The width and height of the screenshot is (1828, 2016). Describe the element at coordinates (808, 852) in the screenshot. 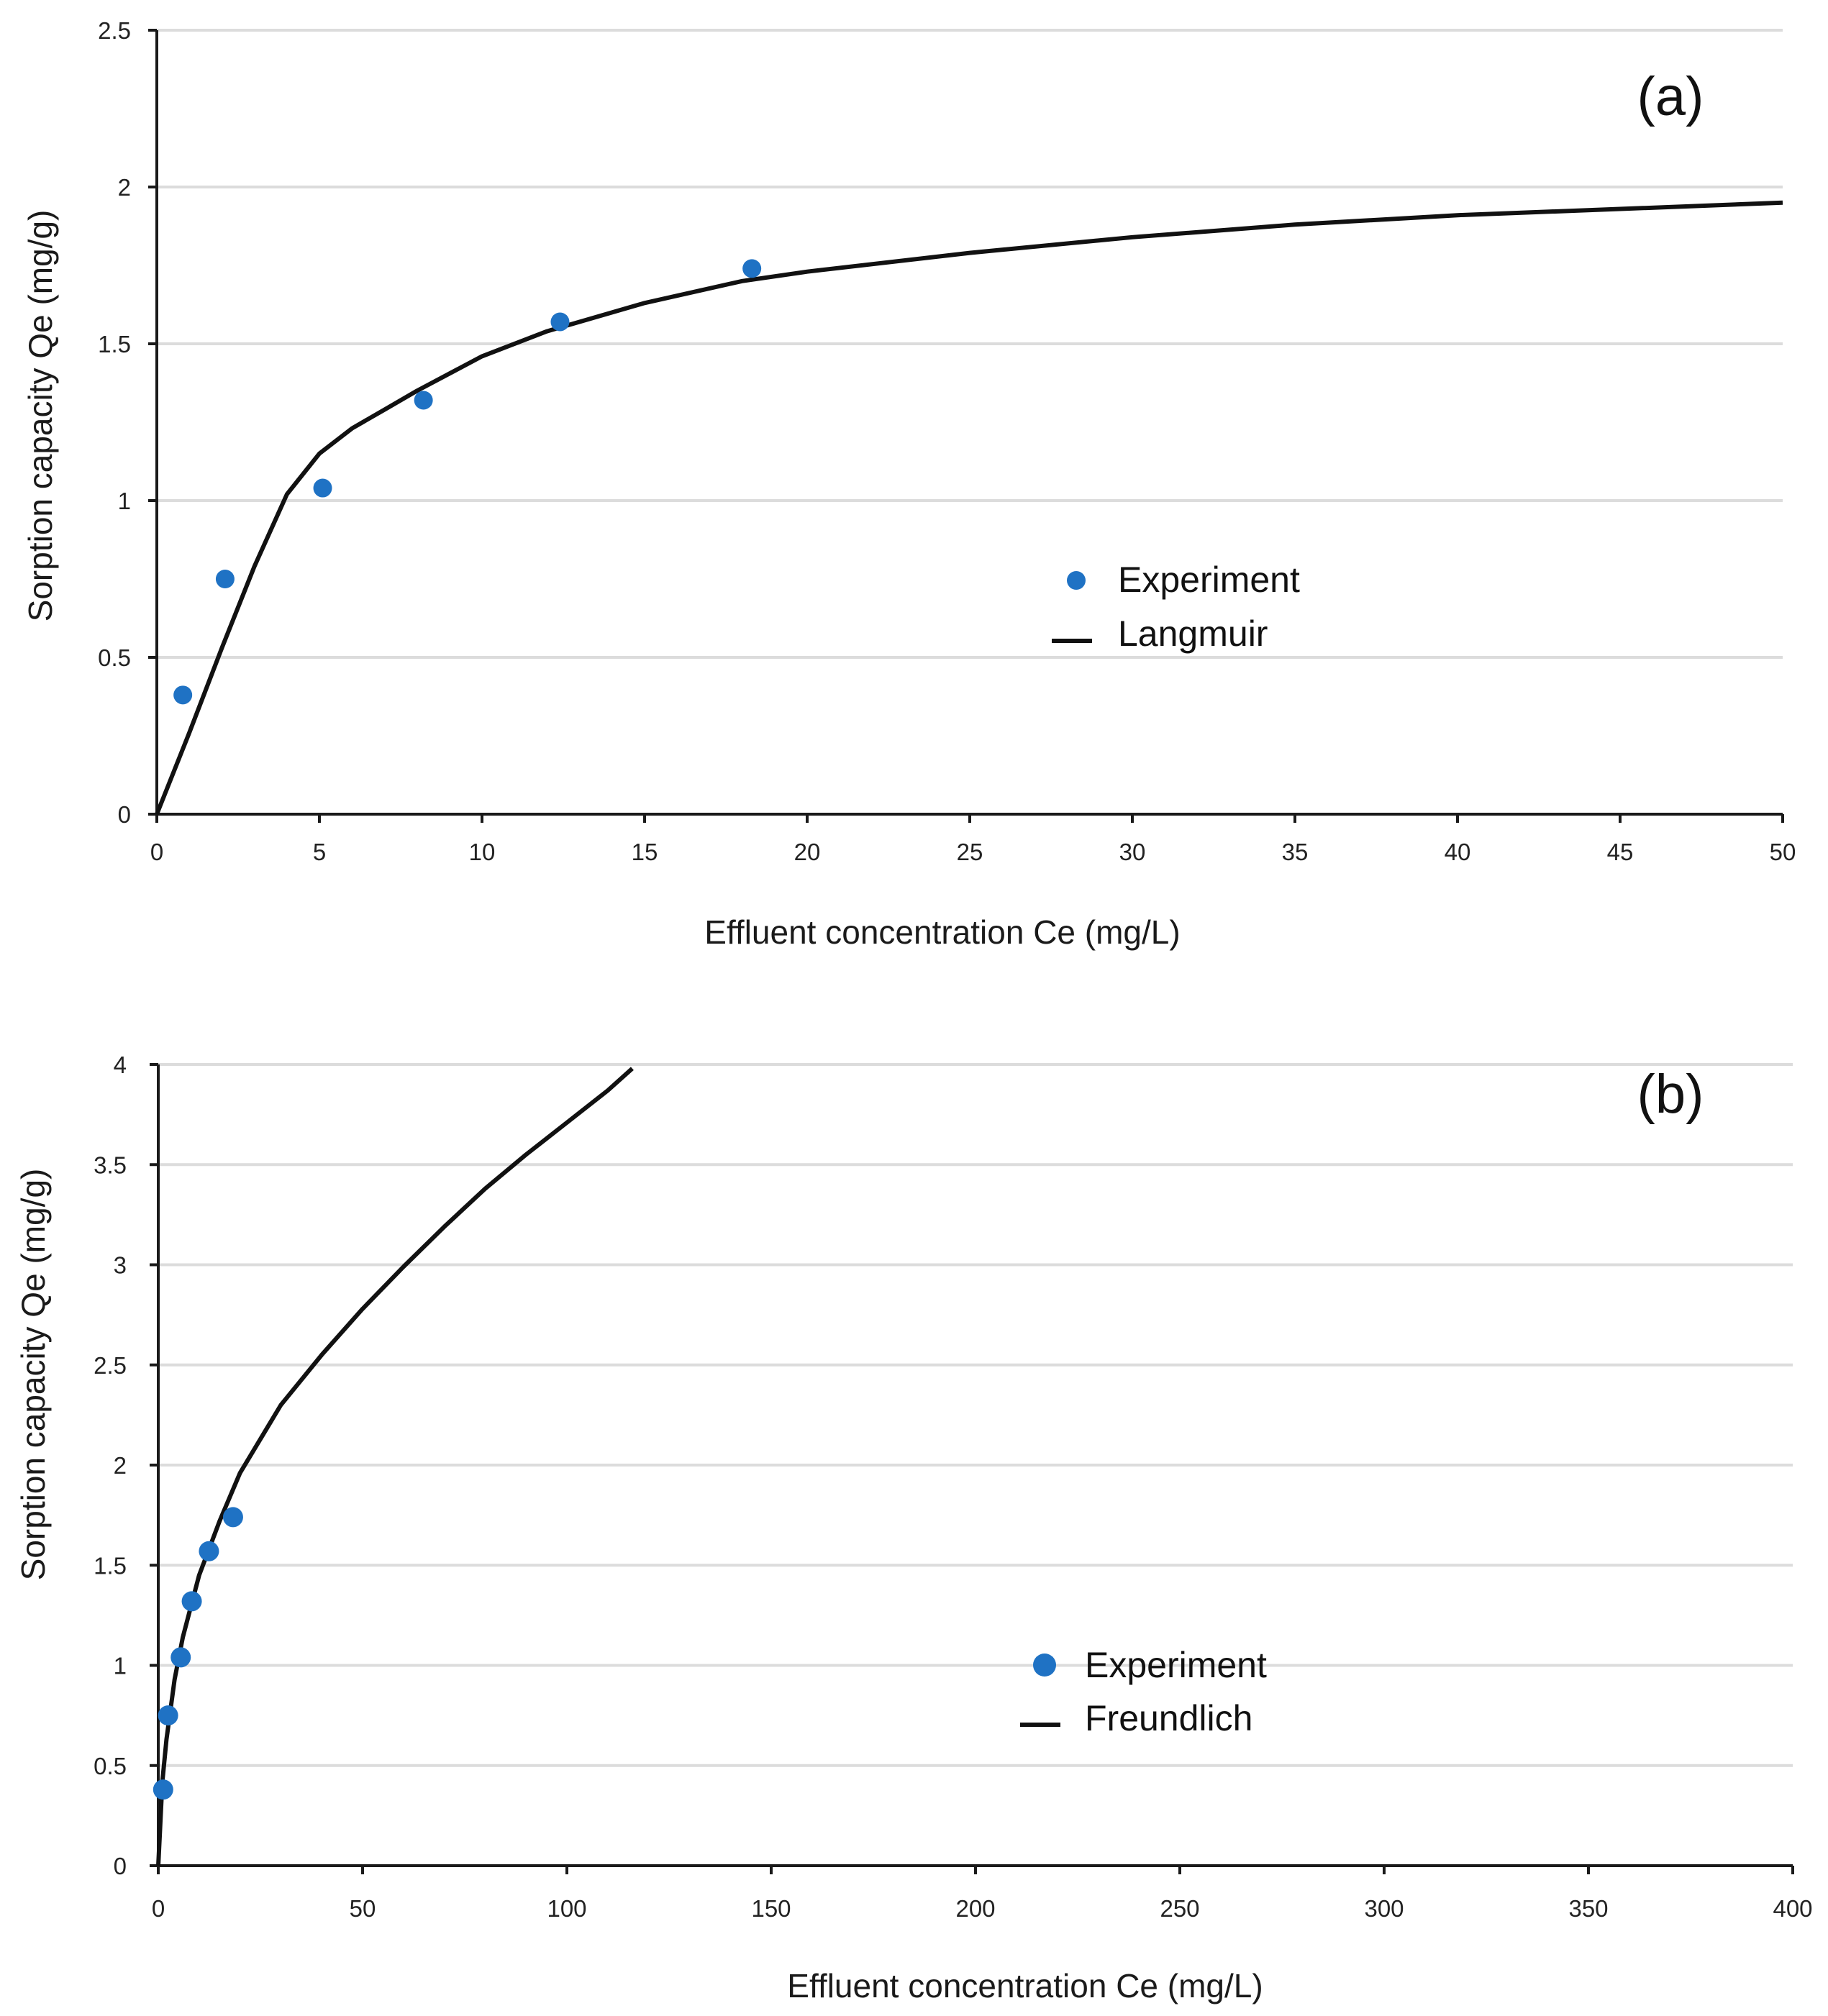

I see `x-tick-label: 20` at that location.